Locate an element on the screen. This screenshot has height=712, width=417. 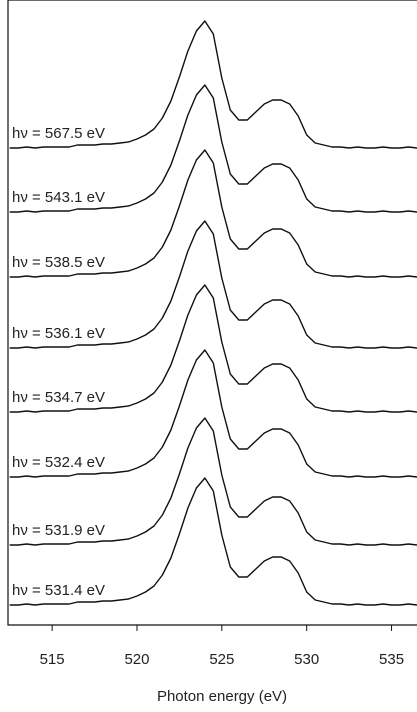
series-label: hν = 534.7 eV is located at coordinates (58, 397).